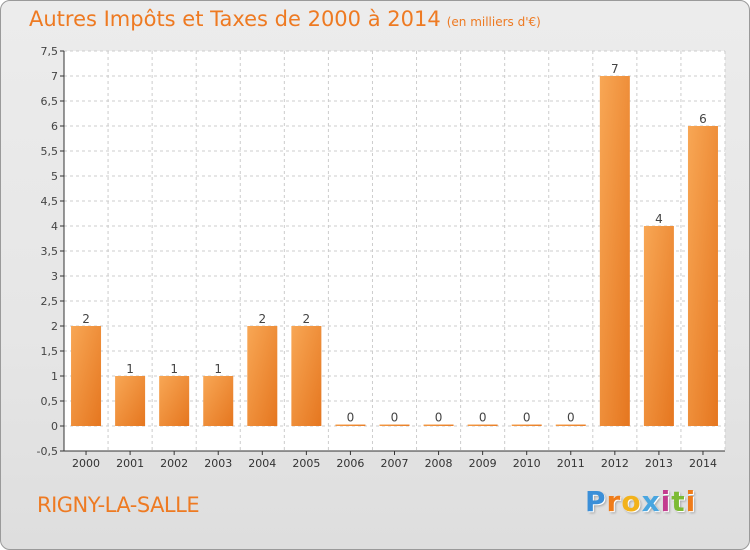 The image size is (750, 550). I want to click on logo-letter: o, so click(631, 501).